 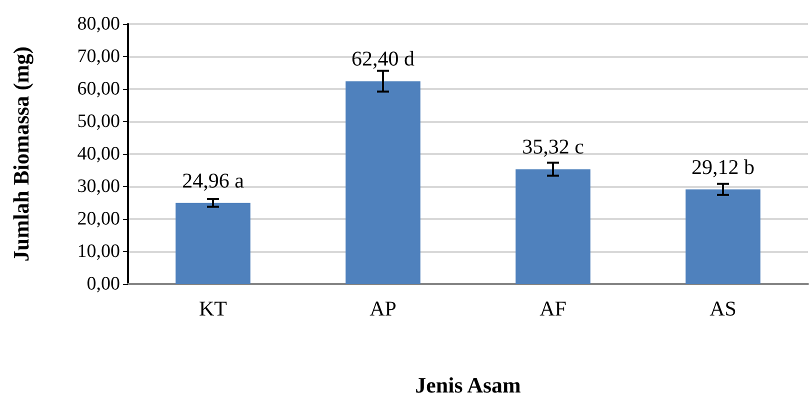 I want to click on data-label: 29,12 b, so click(x=723, y=166).